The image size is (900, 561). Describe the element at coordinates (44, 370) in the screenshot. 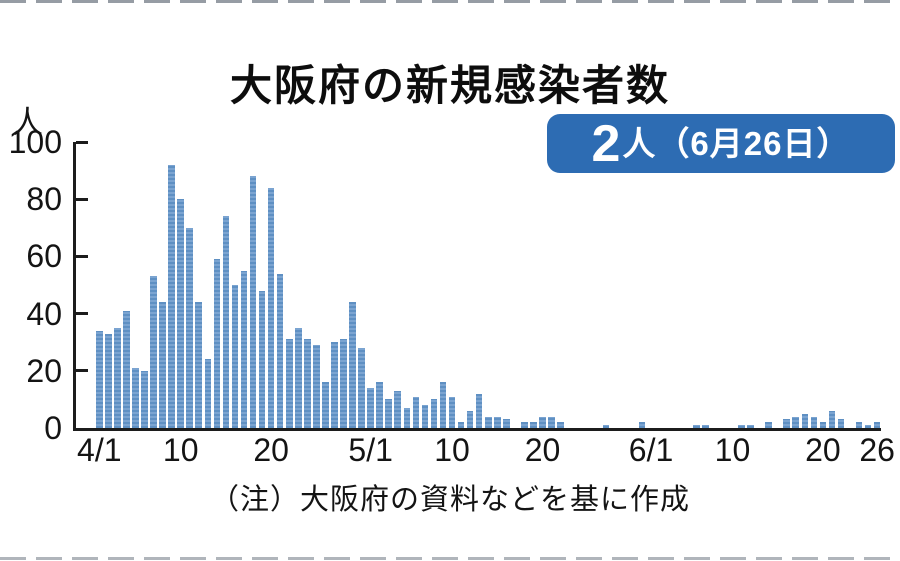

I see `y-tick-label: 20` at that location.